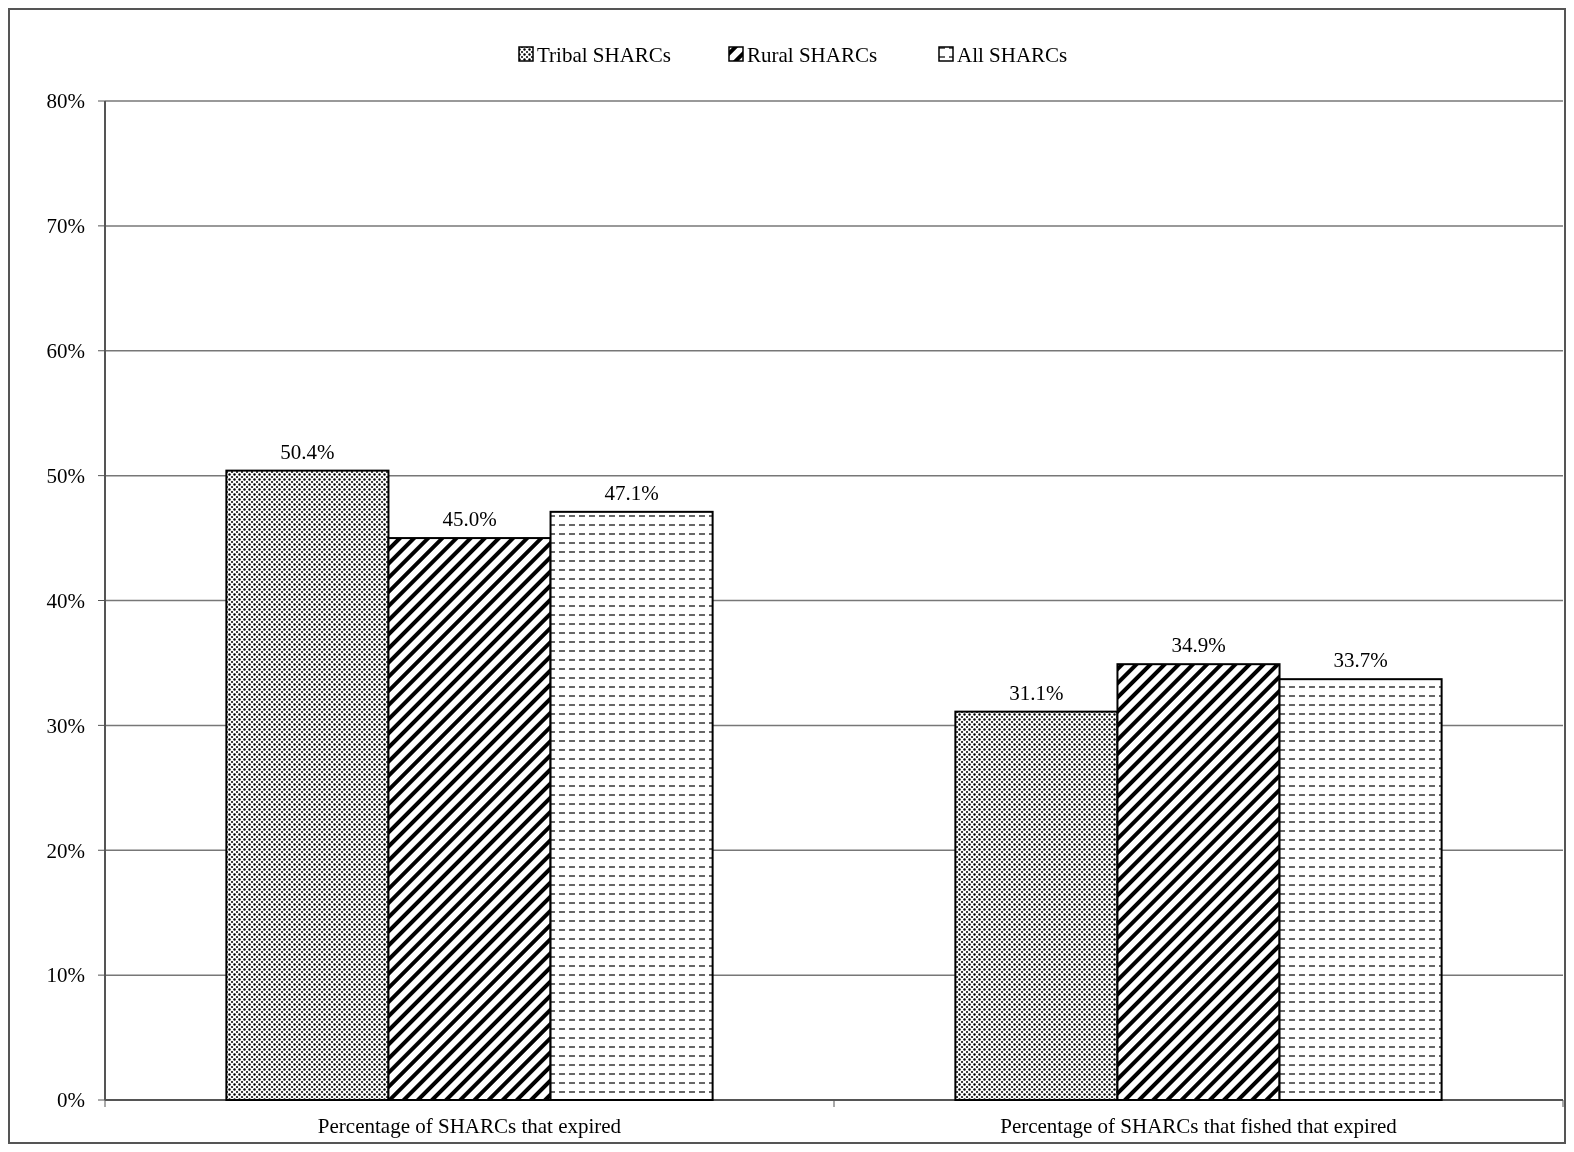 The width and height of the screenshot is (1574, 1152). What do you see at coordinates (65, 475) in the screenshot?
I see `y-tick-label: 50%` at bounding box center [65, 475].